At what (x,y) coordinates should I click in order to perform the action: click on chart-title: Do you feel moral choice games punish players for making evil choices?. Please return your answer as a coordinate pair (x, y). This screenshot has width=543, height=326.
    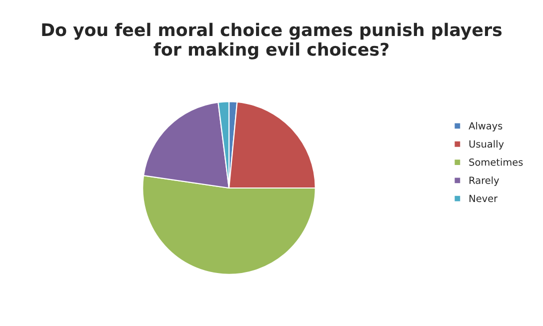
    Looking at the image, I should click on (272, 41).